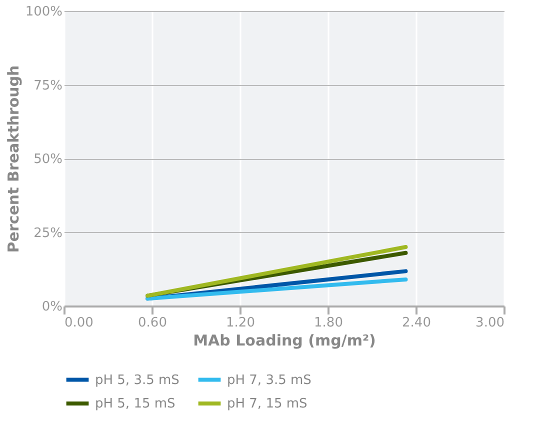 Image resolution: width=539 pixels, height=438 pixels. I want to click on x-tick-label: 1.80, so click(328, 323).